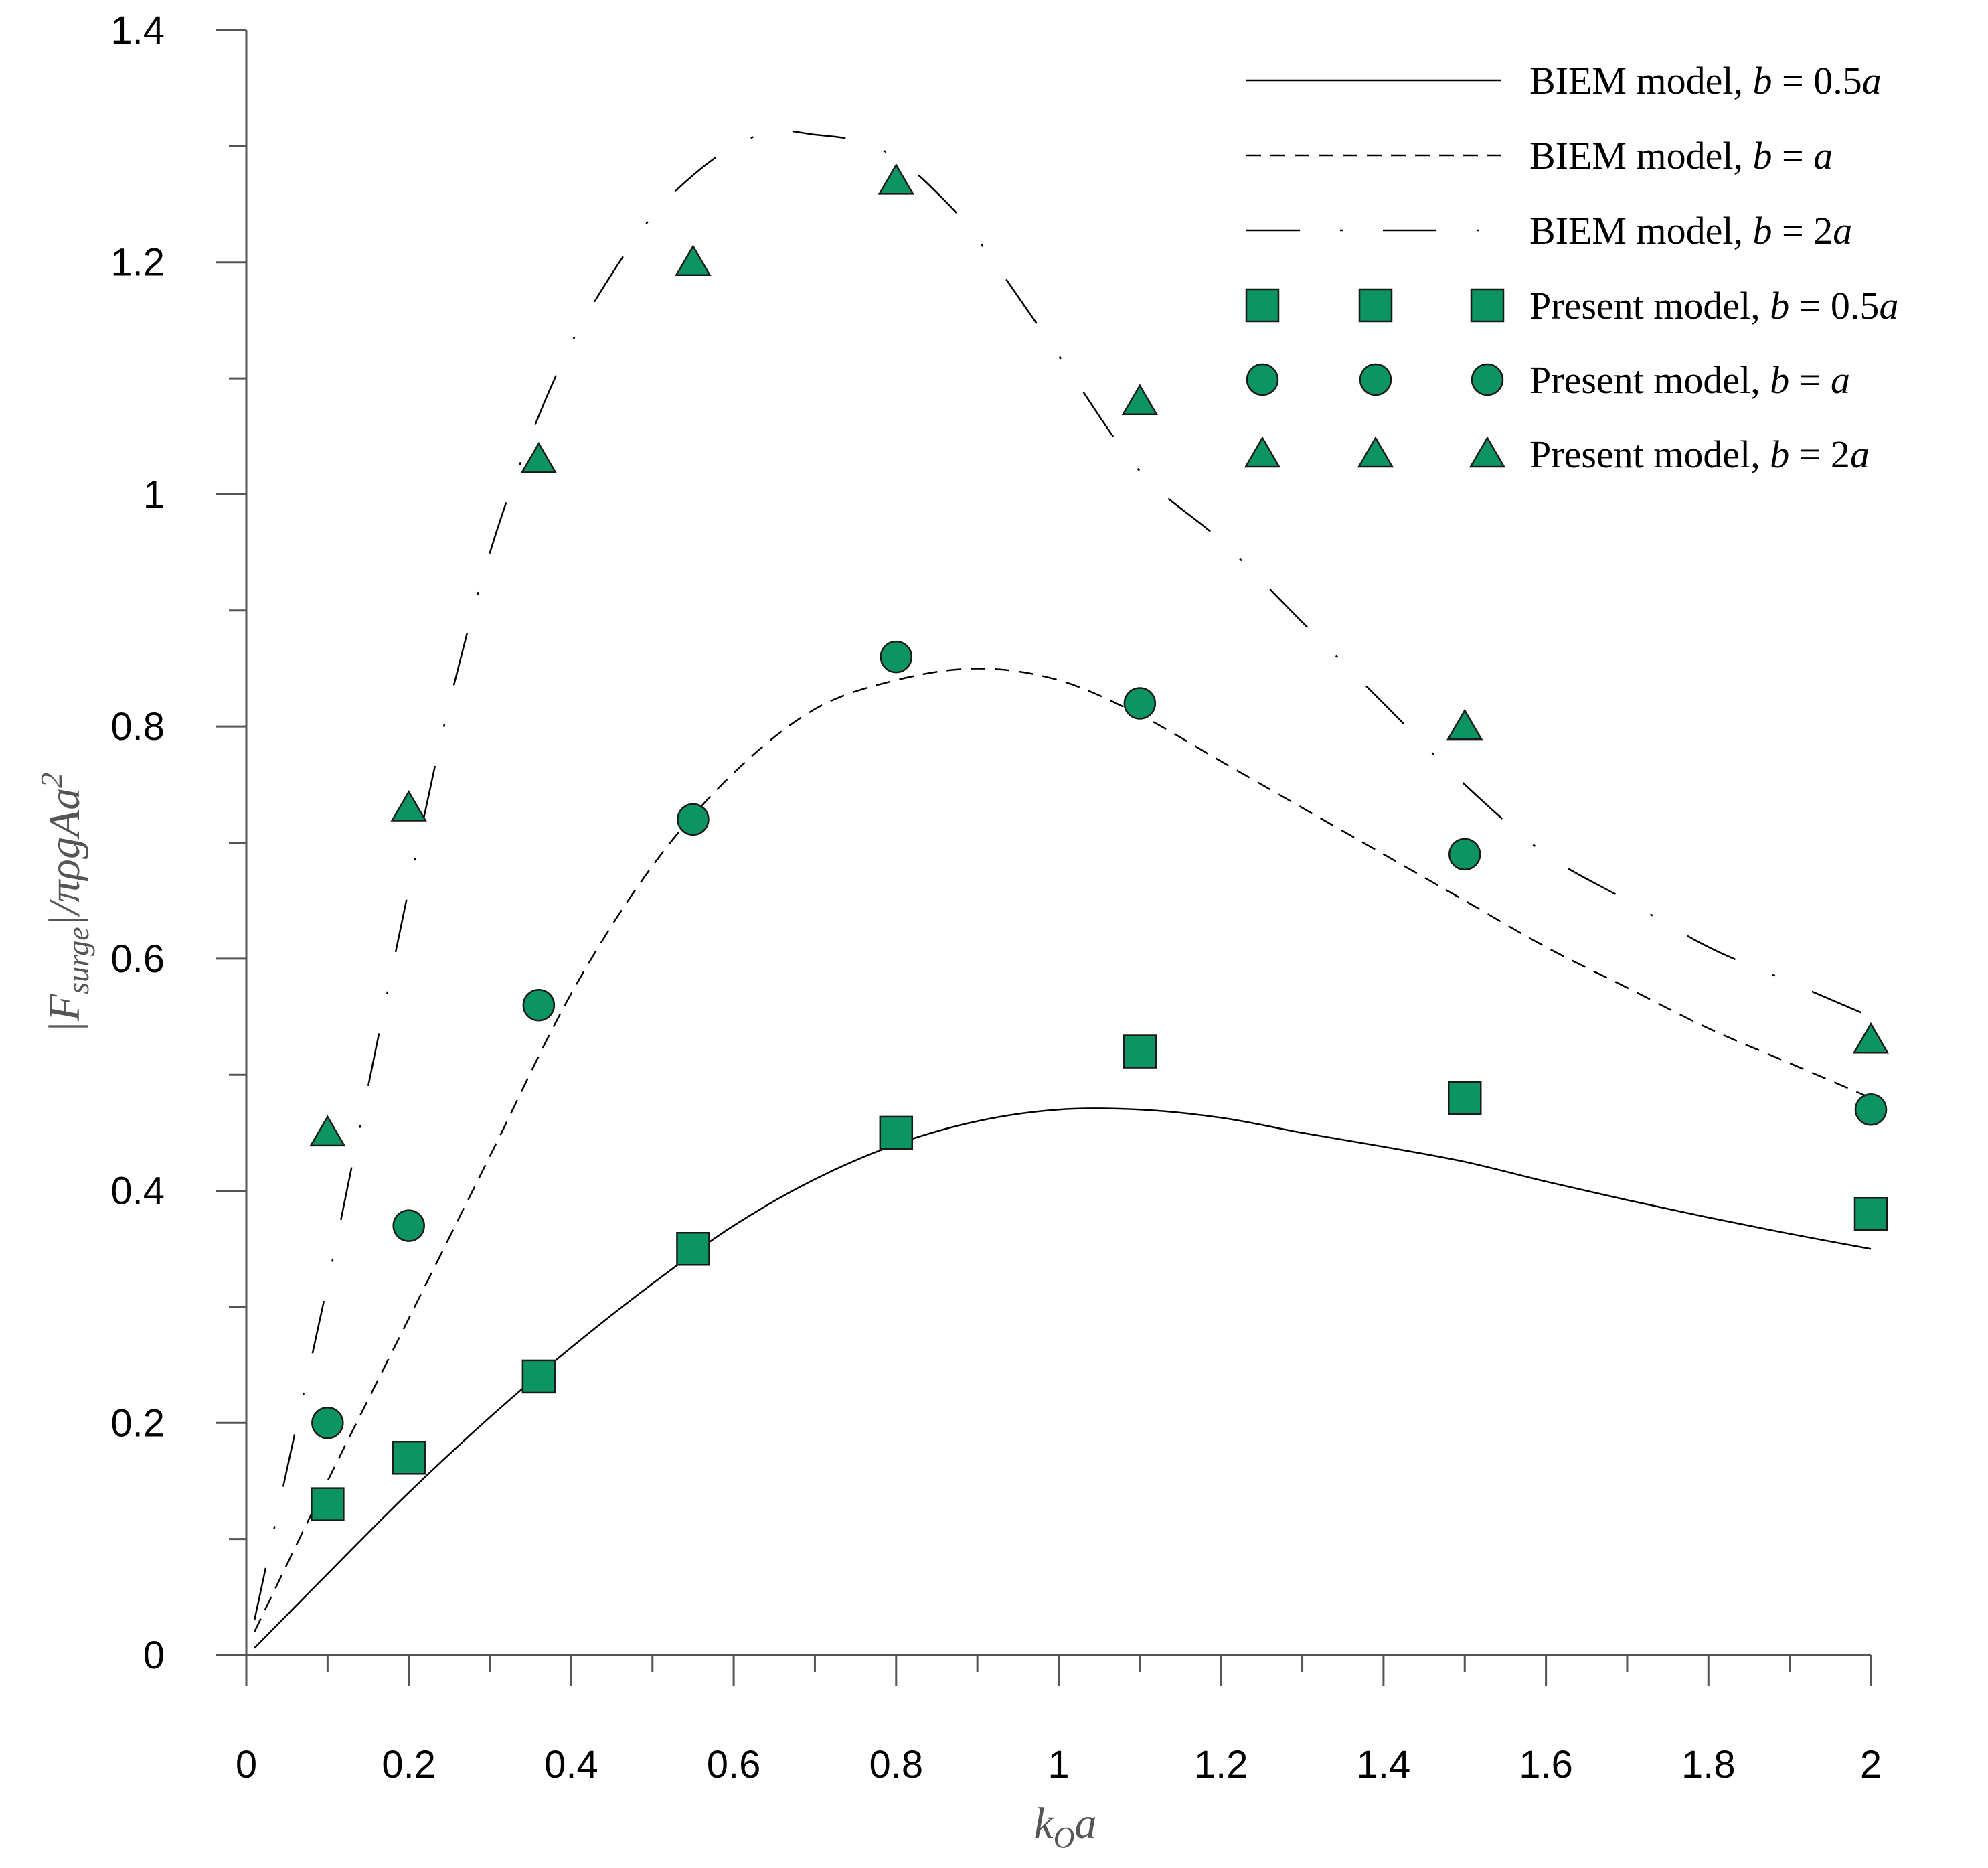  I want to click on x-ticks: 0 0.2 0.4 0.6 0.8 1 1.2 1.4 1.6 1.8 2, so click(1059, 1720).